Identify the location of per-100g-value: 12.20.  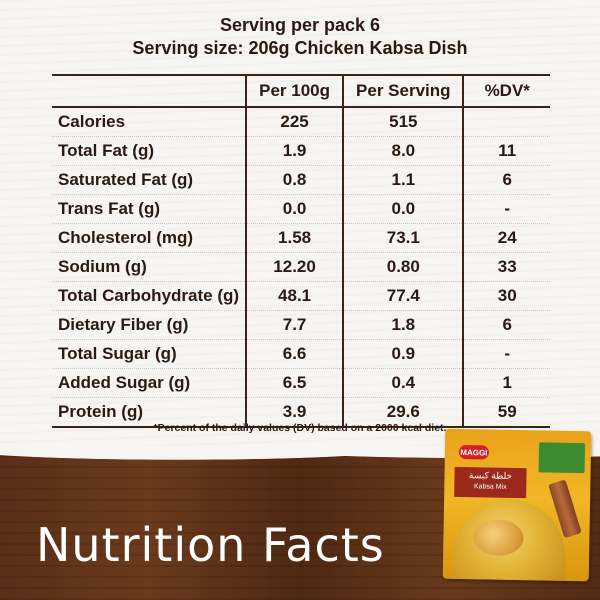
(294, 267).